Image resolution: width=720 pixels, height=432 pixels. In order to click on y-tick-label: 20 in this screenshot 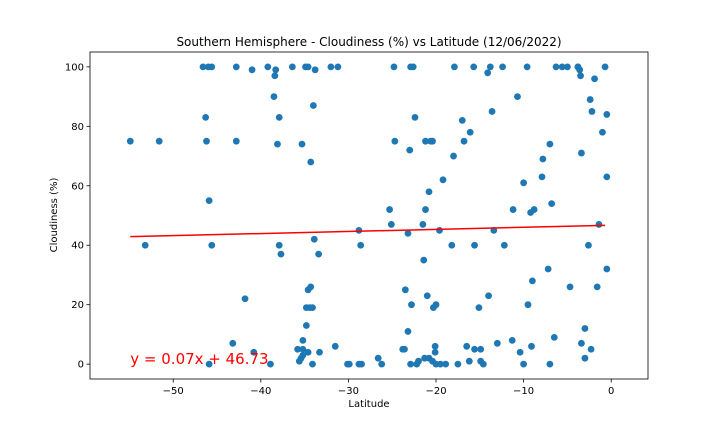, I will do `click(77, 305)`.